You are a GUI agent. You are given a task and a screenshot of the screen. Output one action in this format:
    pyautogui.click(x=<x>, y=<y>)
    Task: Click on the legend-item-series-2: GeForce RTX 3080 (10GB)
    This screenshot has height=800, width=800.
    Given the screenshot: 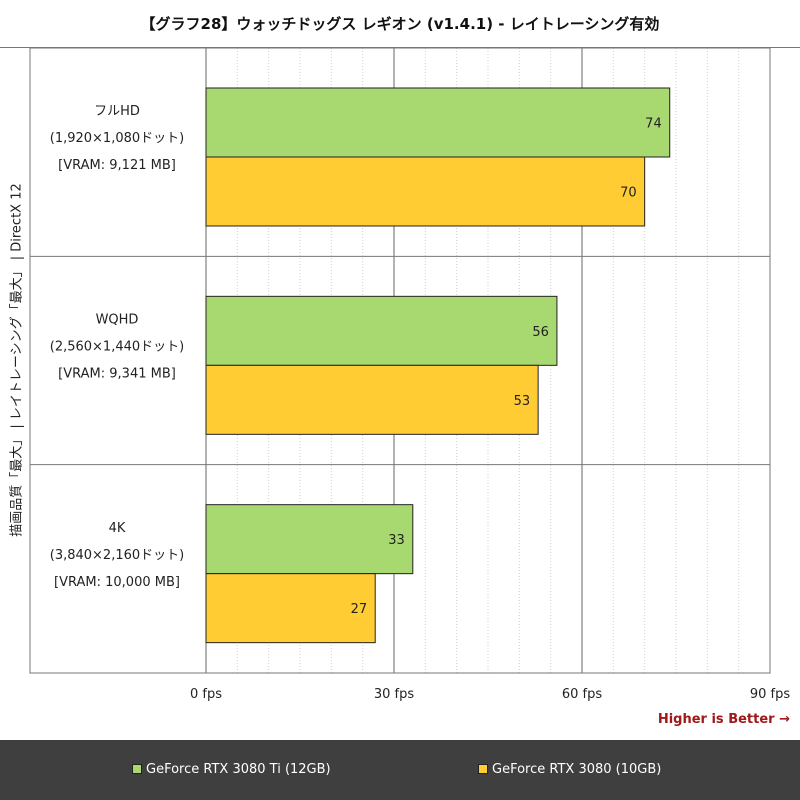 What is the action you would take?
    pyautogui.click(x=569, y=770)
    